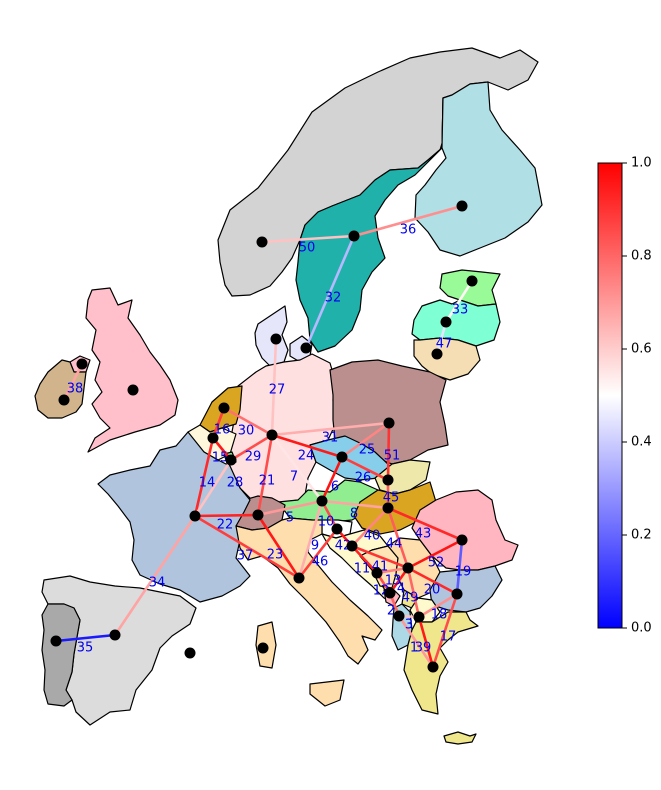 The image size is (661, 790). Describe the element at coordinates (641, 535) in the screenshot. I see `colorbar-tick-label: 0.2` at that location.